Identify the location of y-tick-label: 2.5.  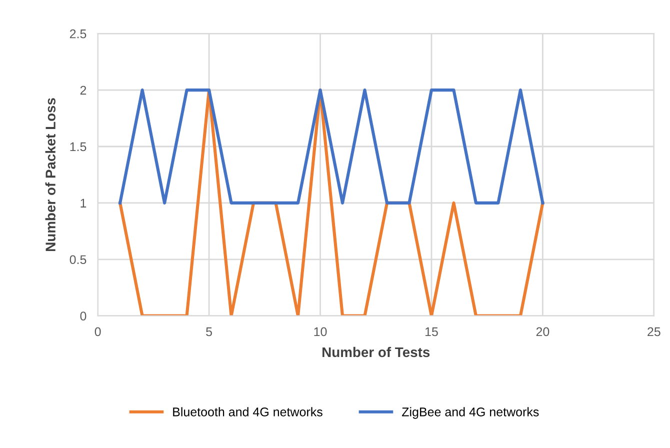
(78, 33).